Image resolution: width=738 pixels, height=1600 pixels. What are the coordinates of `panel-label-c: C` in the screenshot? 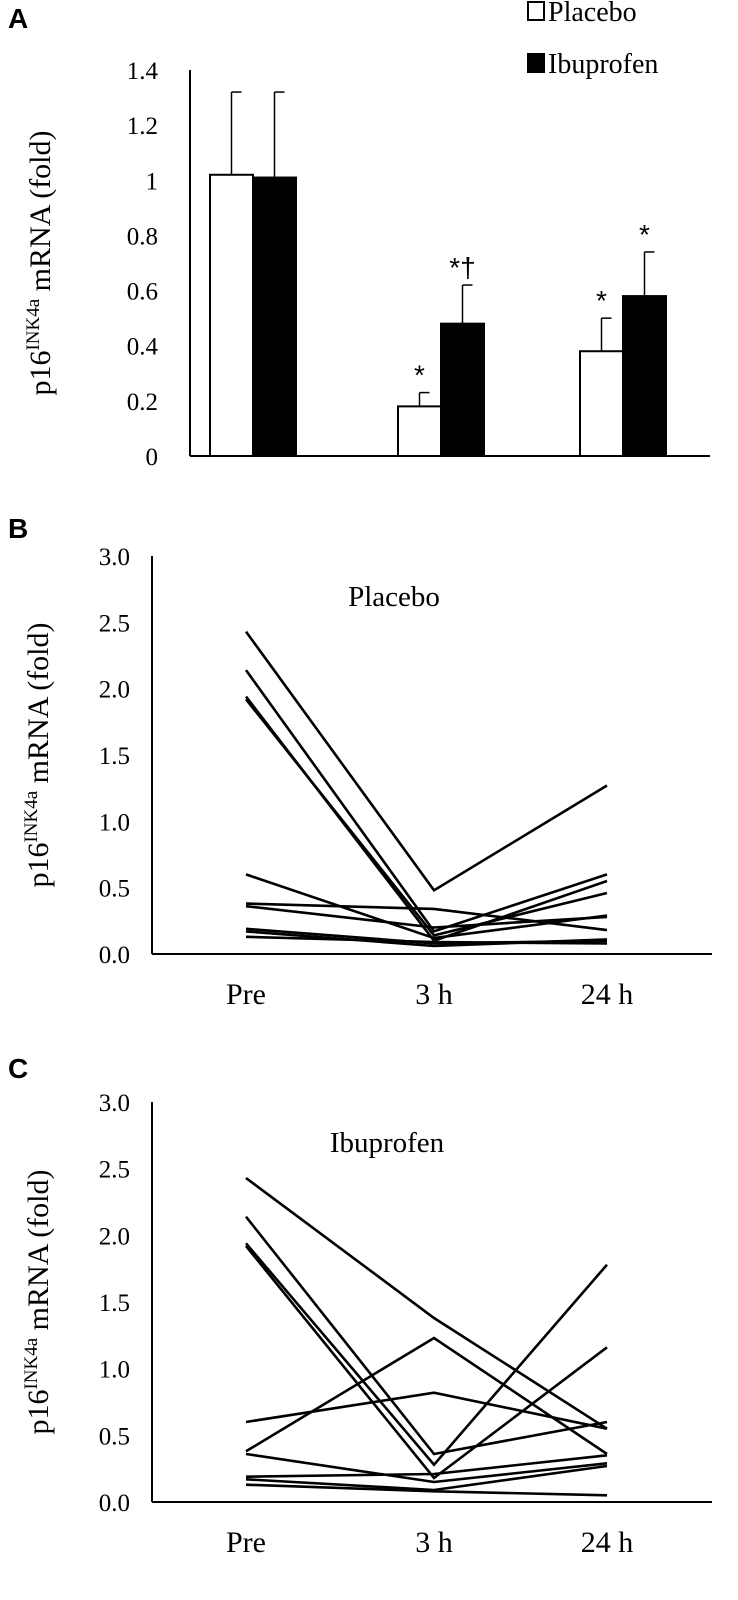 It's located at (18, 1068).